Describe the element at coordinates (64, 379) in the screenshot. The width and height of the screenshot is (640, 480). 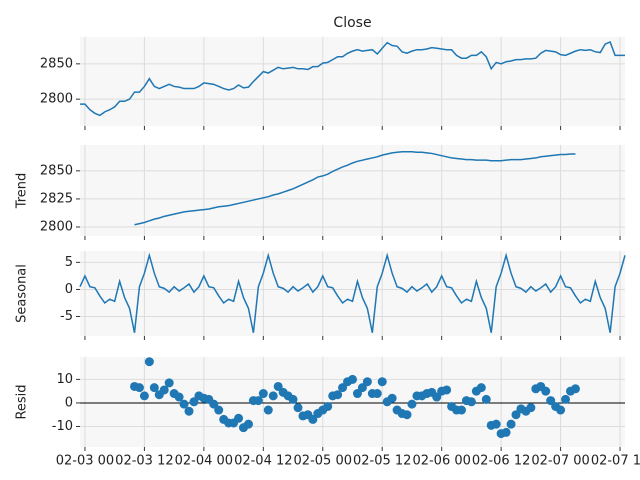
I see `y-tick-label: 10` at that location.